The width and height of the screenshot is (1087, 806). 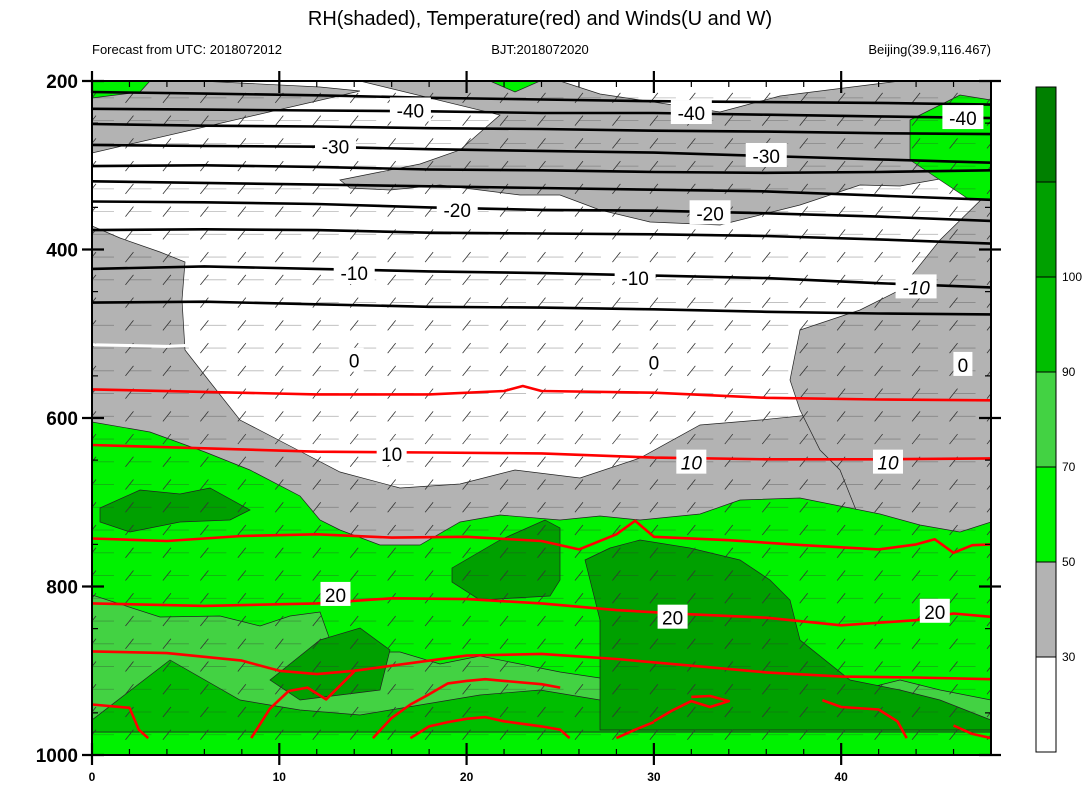 I want to click on contour-label: 10, so click(x=888, y=464).